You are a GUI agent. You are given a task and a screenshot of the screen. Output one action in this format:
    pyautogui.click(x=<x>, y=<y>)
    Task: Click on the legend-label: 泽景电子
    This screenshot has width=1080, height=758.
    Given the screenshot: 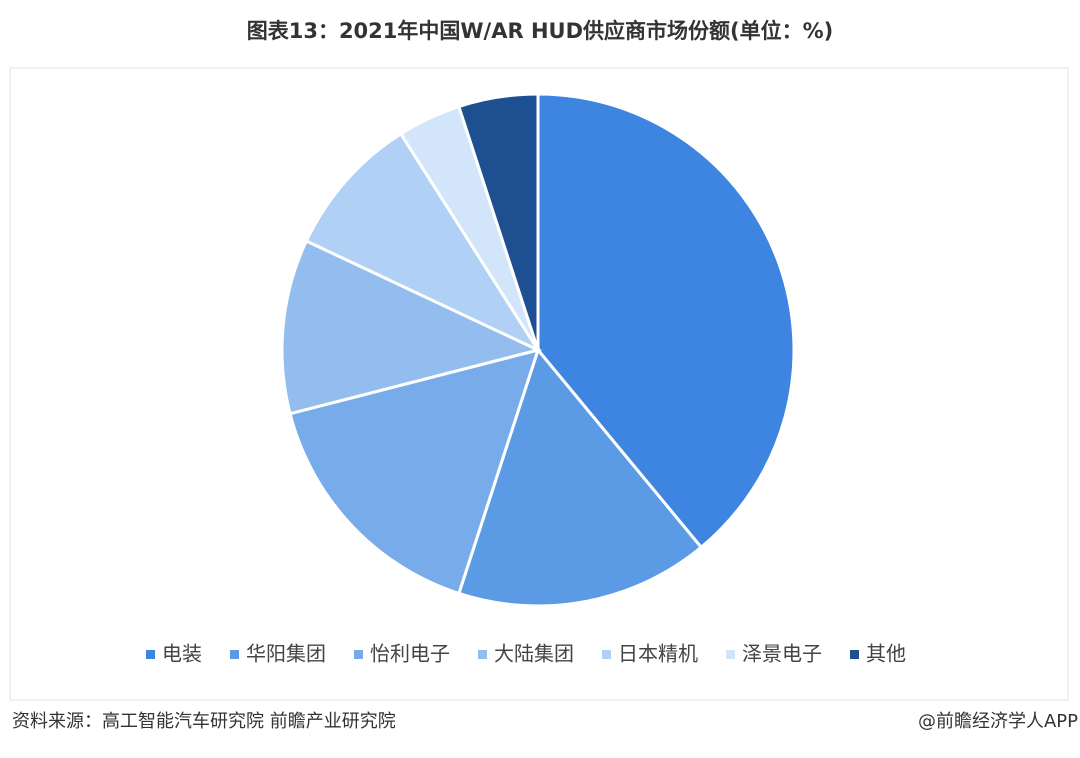 What is the action you would take?
    pyautogui.click(x=782, y=654)
    